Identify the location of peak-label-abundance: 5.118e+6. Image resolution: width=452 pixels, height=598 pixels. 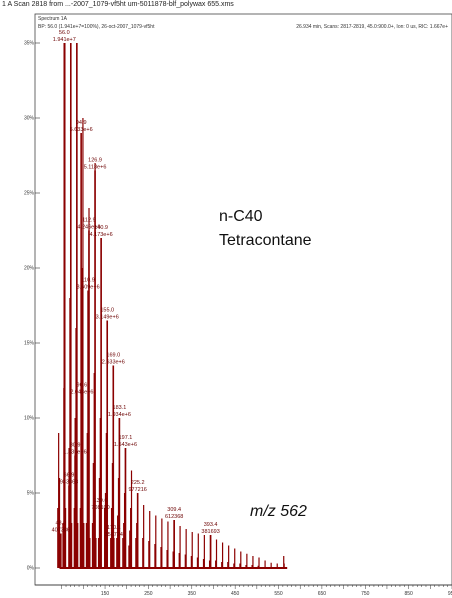
(95, 168).